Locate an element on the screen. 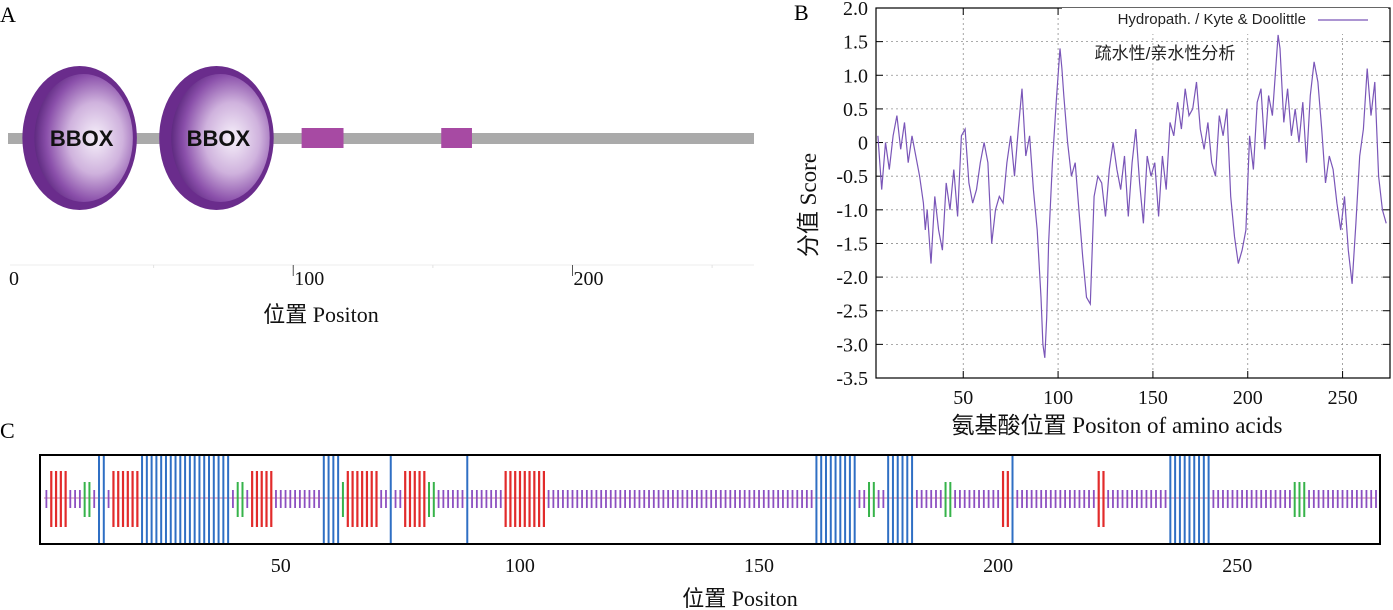 This screenshot has width=1393, height=610. b-xtick-label: 200 is located at coordinates (1248, 398).